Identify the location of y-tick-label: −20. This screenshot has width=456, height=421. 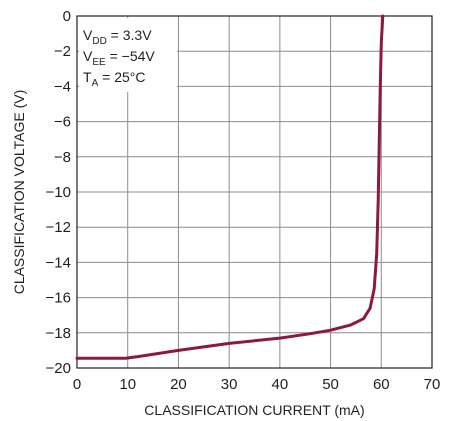
(58, 368).